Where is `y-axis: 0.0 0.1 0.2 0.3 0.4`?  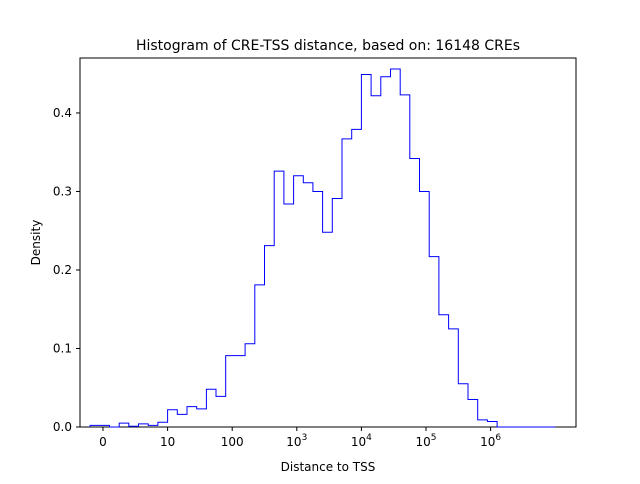
y-axis: 0.0 0.1 0.2 0.3 0.4 is located at coordinates (66, 270).